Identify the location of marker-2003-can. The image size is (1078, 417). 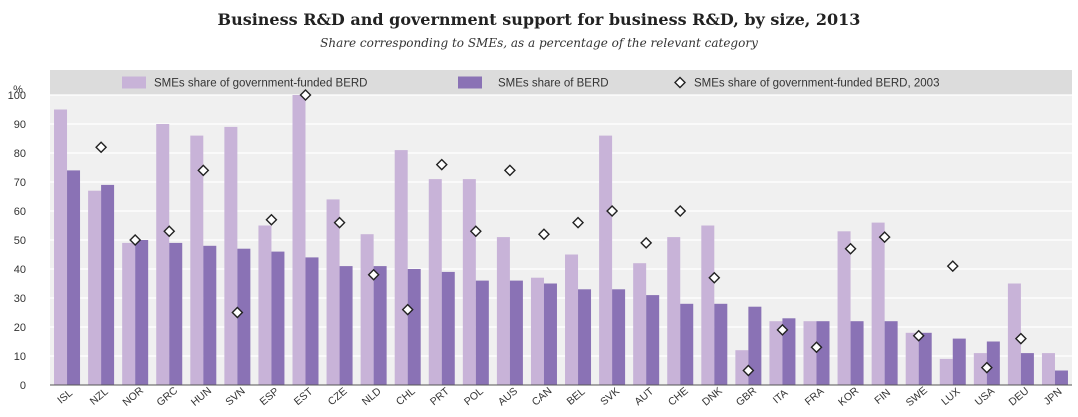
(543, 234).